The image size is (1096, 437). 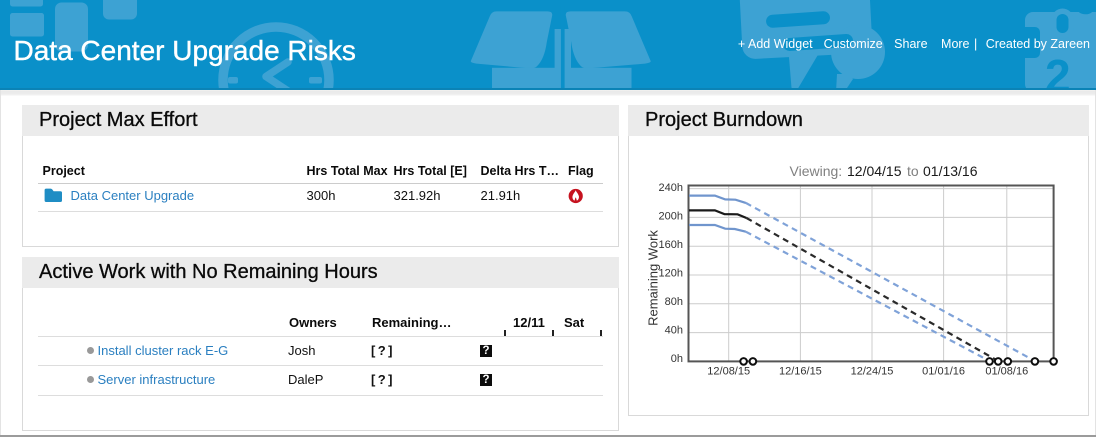 I want to click on svg-text: 01/13/16, so click(x=950, y=171).